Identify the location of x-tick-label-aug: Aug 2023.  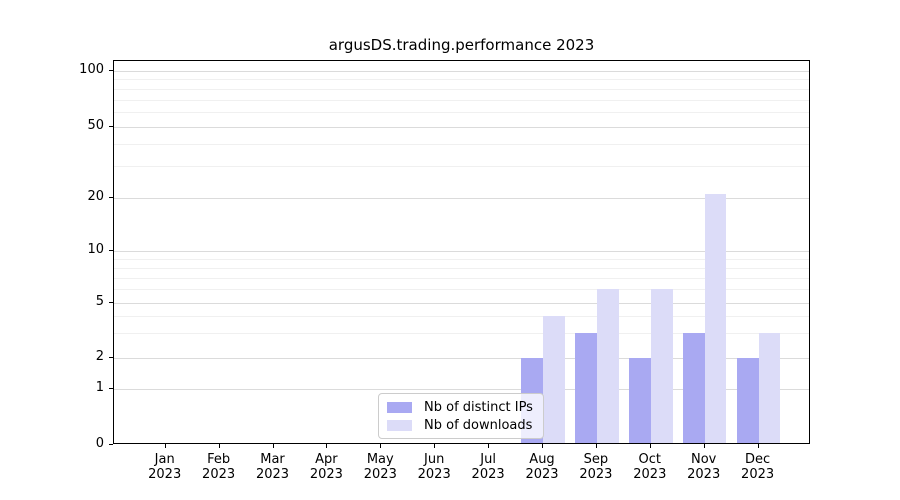
(542, 467).